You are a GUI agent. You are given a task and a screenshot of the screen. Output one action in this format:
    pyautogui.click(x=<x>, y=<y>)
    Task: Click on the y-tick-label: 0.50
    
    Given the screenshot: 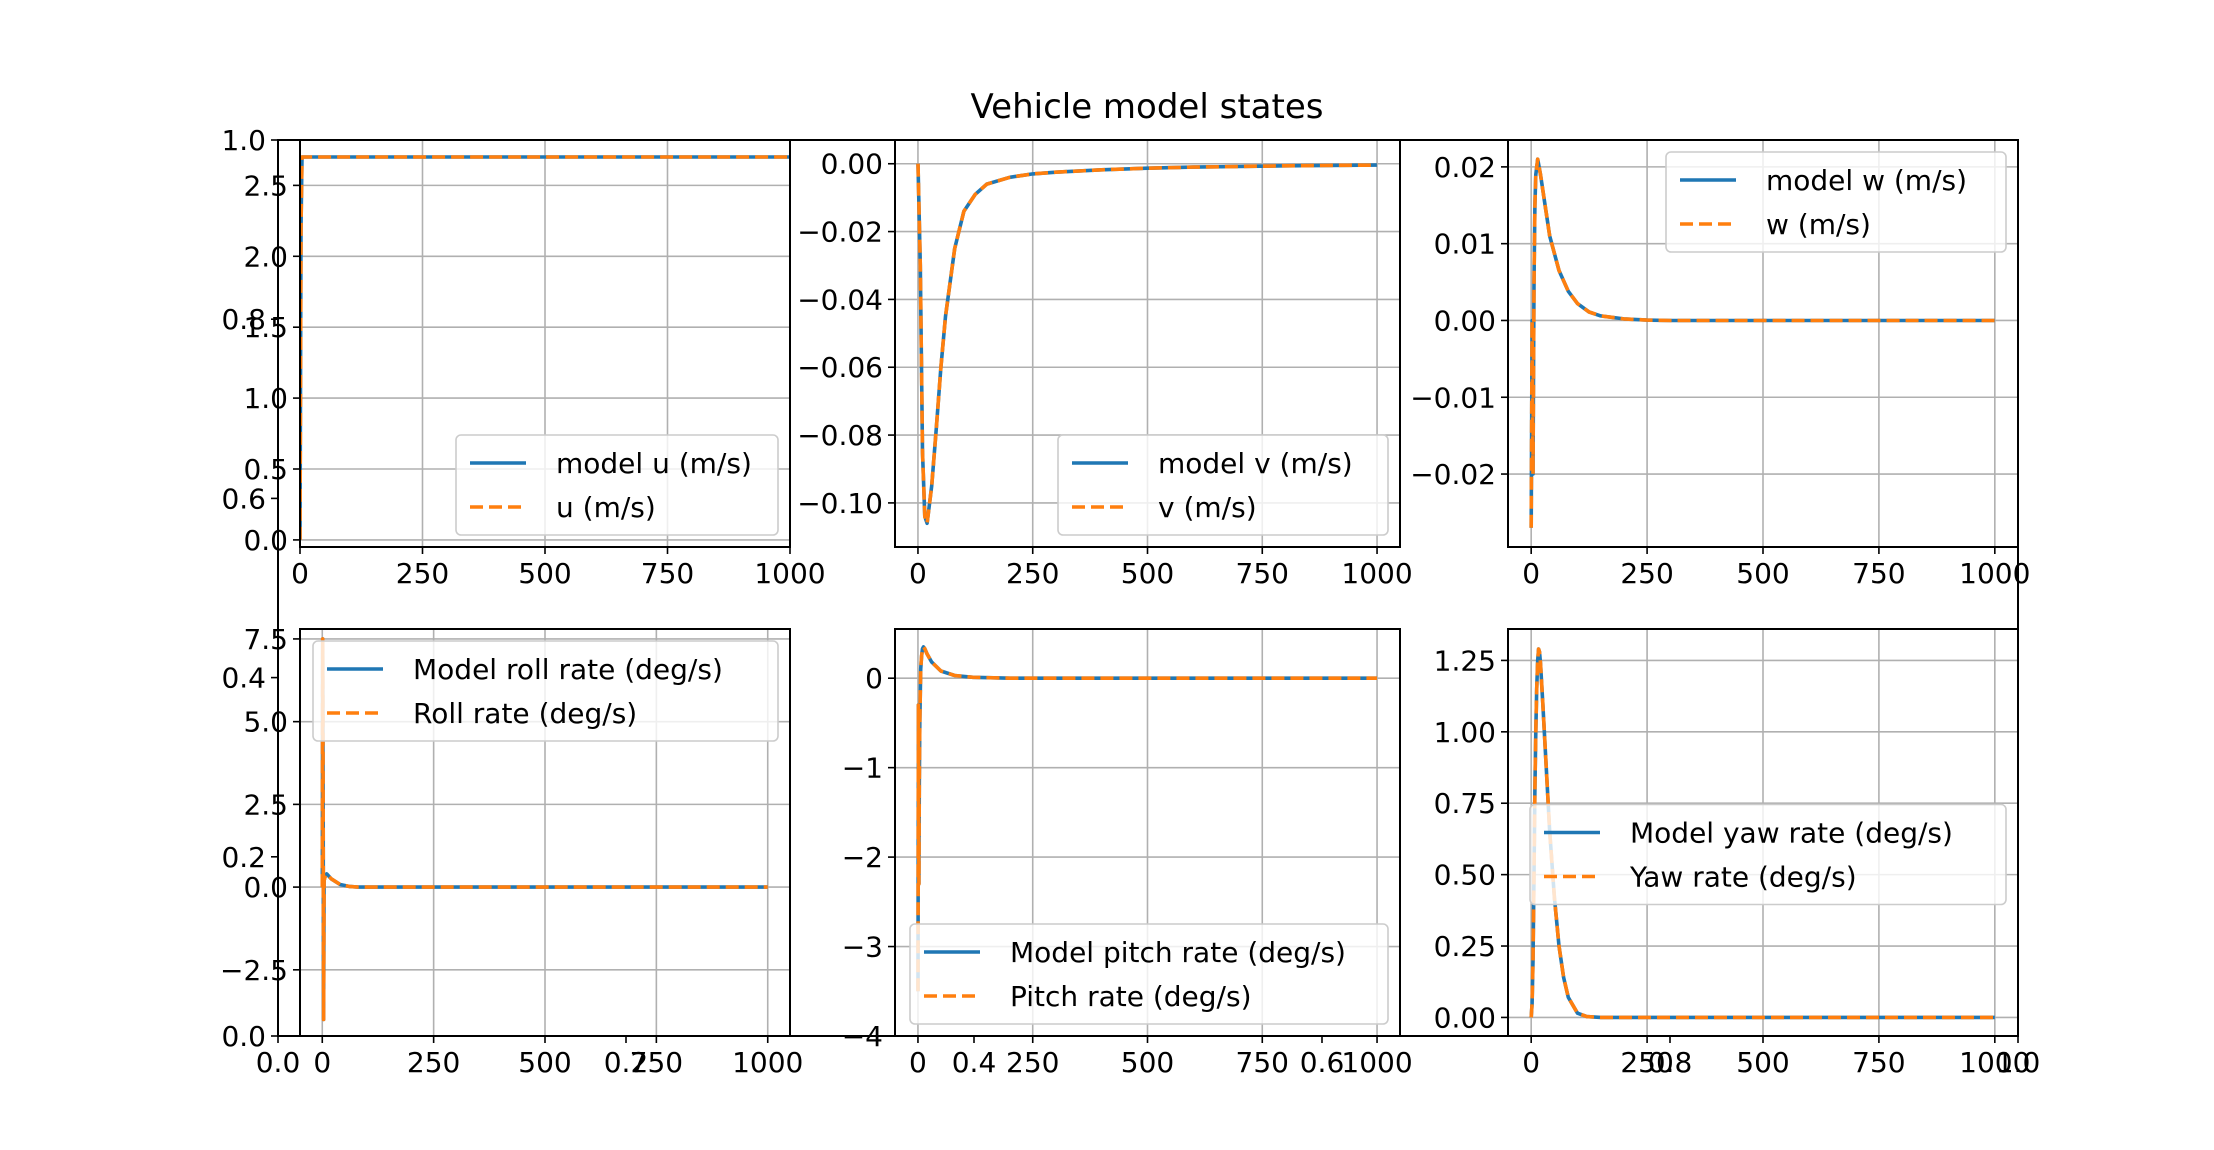 What is the action you would take?
    pyautogui.click(x=1465, y=875)
    